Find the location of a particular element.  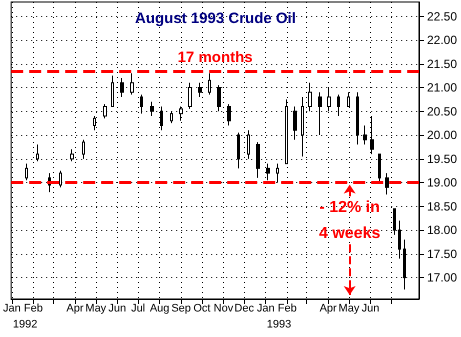

y-tick-label: 18.50 is located at coordinates (442, 206).